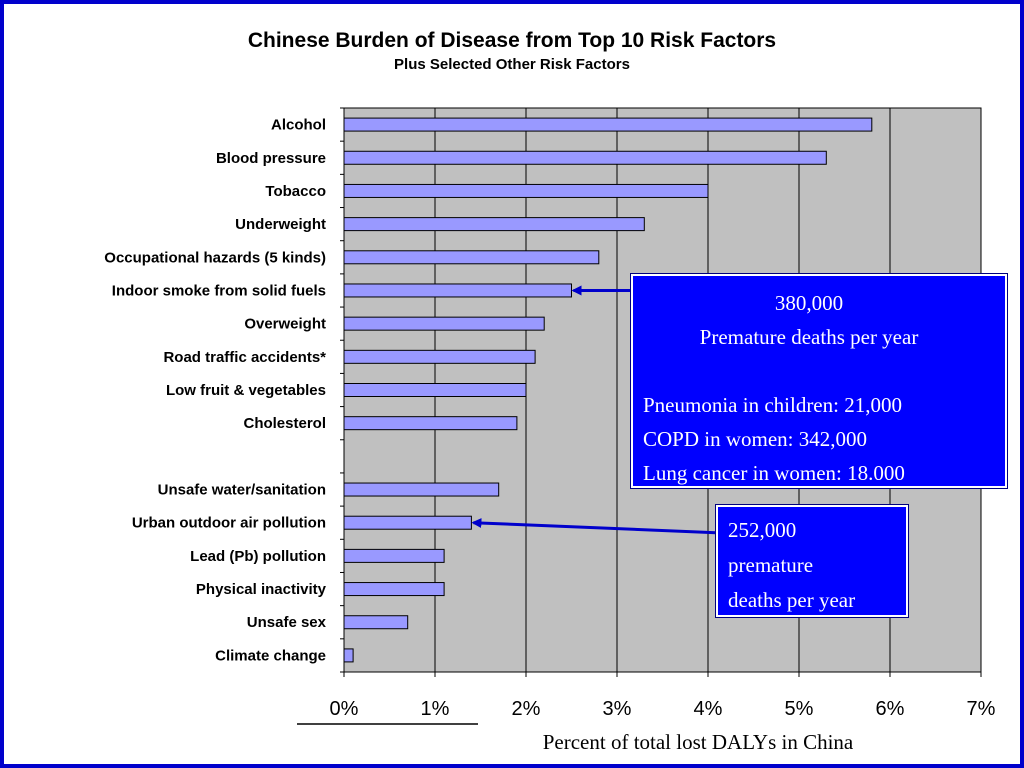 The width and height of the screenshot is (1024, 768). I want to click on x-tick-label: 4%, so click(708, 709).